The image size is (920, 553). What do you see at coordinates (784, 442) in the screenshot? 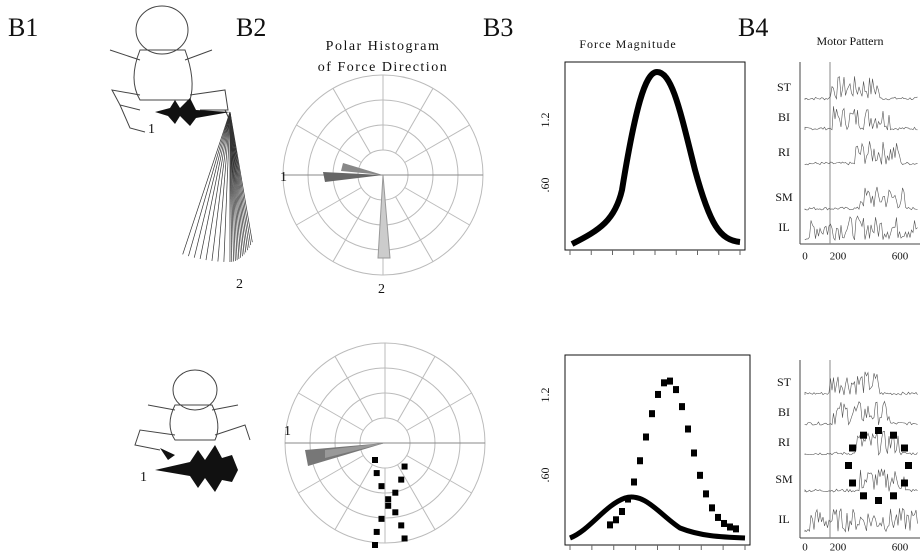
I see `muscle-label: RI` at bounding box center [784, 442].